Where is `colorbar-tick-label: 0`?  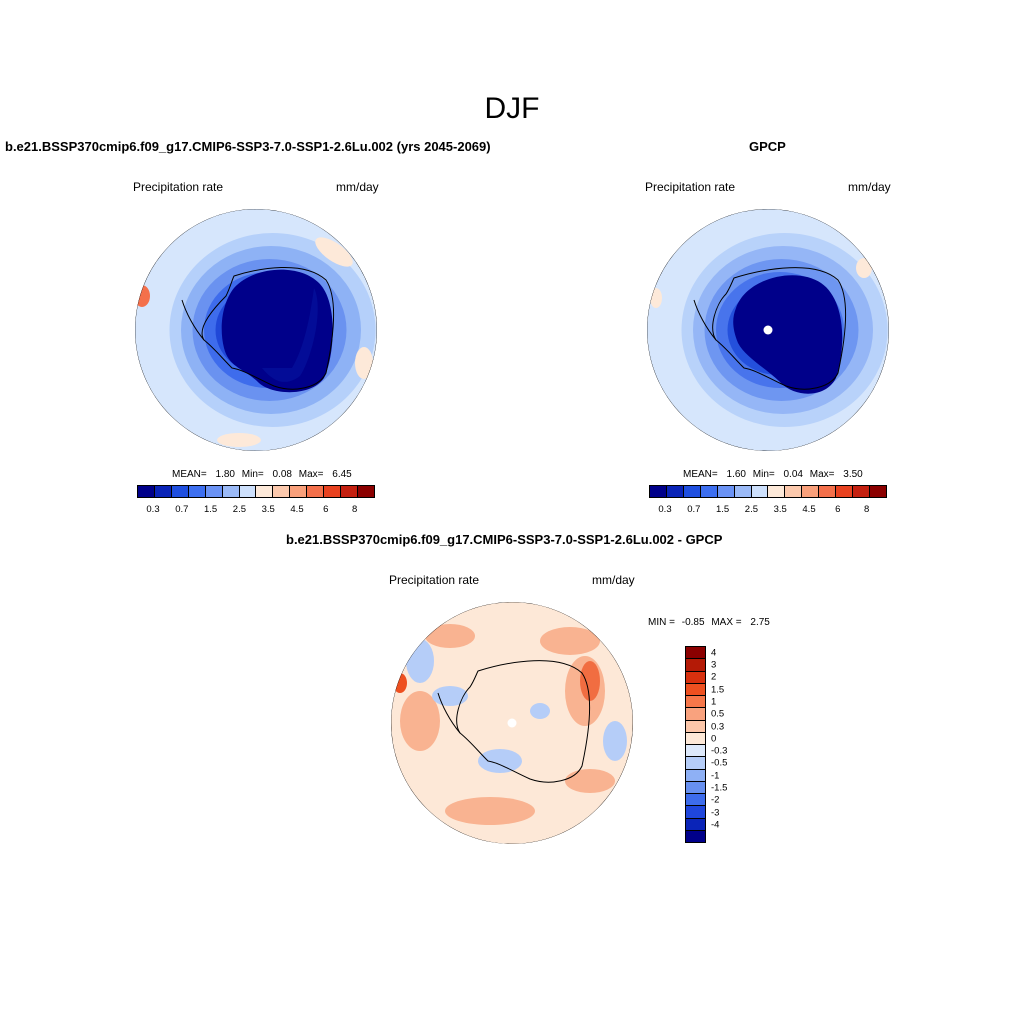 colorbar-tick-label: 0 is located at coordinates (714, 739).